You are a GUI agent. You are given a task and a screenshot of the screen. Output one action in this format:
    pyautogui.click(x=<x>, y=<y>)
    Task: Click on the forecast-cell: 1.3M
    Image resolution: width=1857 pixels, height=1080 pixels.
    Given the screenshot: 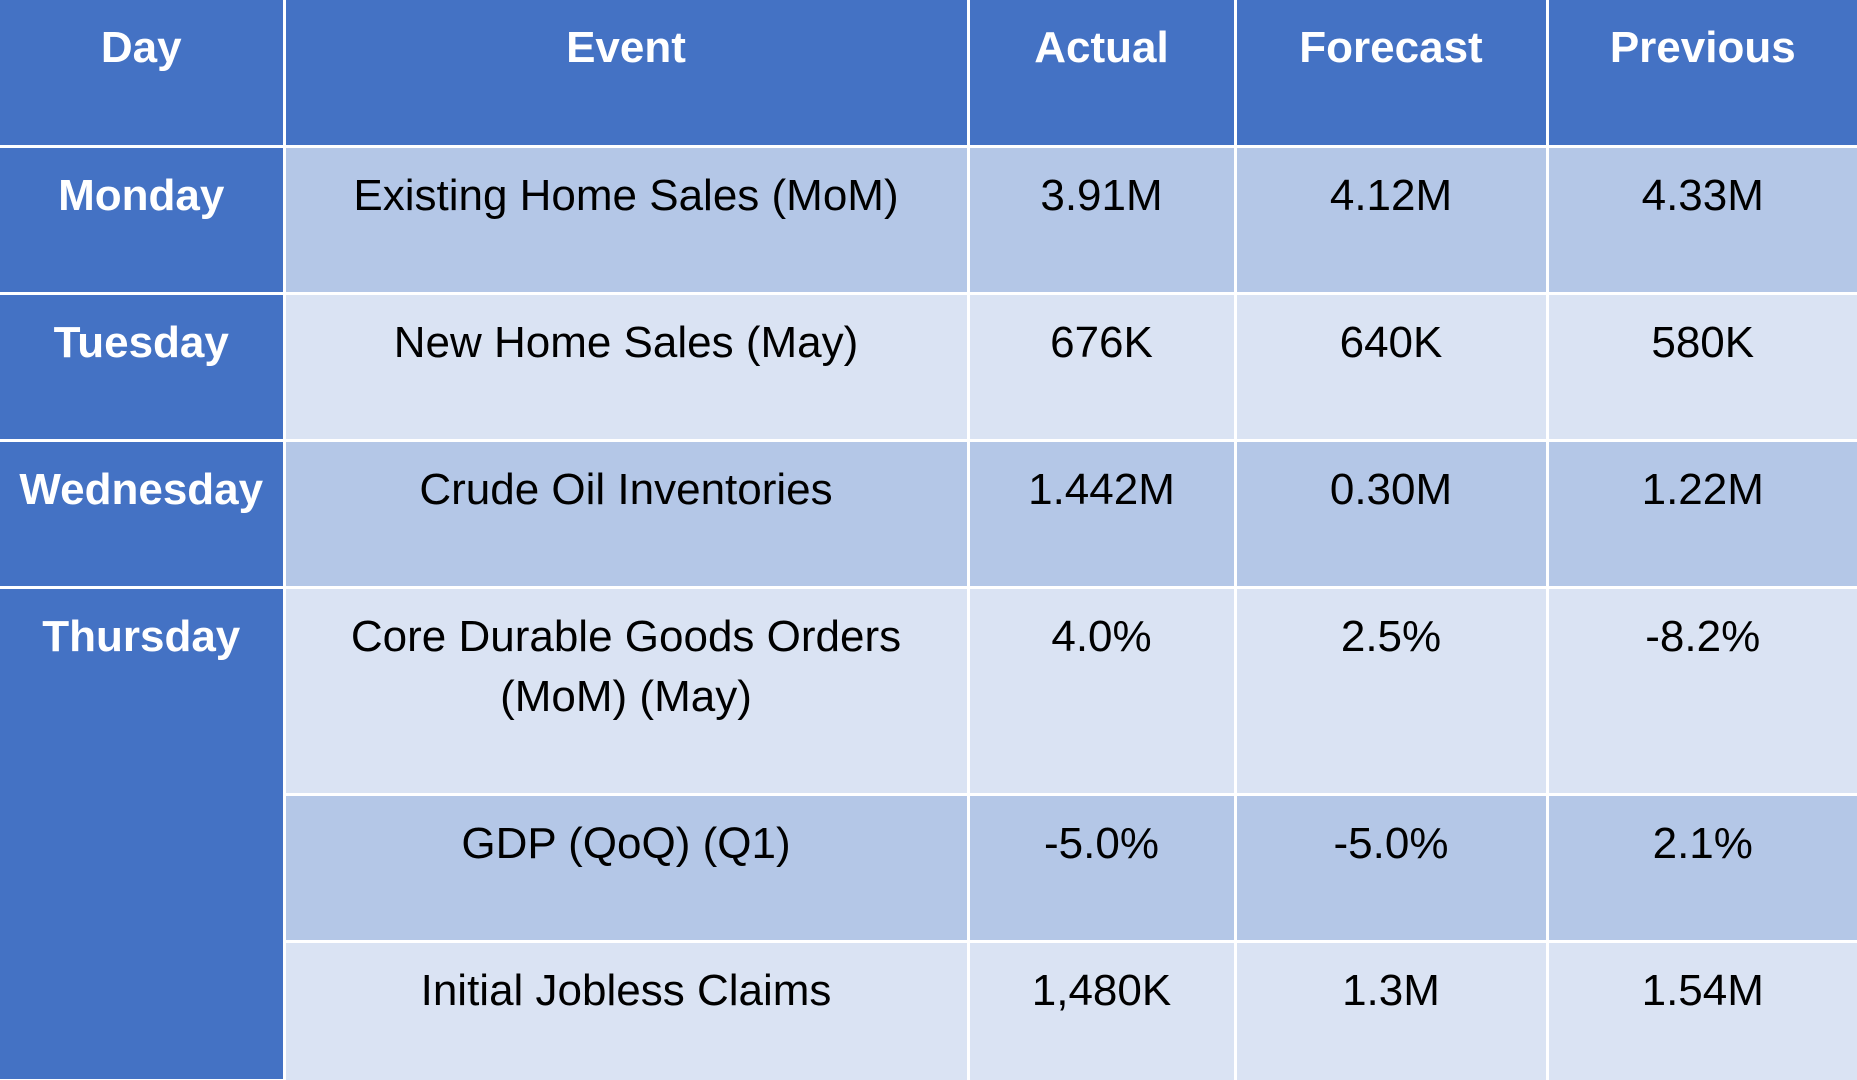 What is the action you would take?
    pyautogui.click(x=1391, y=1009)
    